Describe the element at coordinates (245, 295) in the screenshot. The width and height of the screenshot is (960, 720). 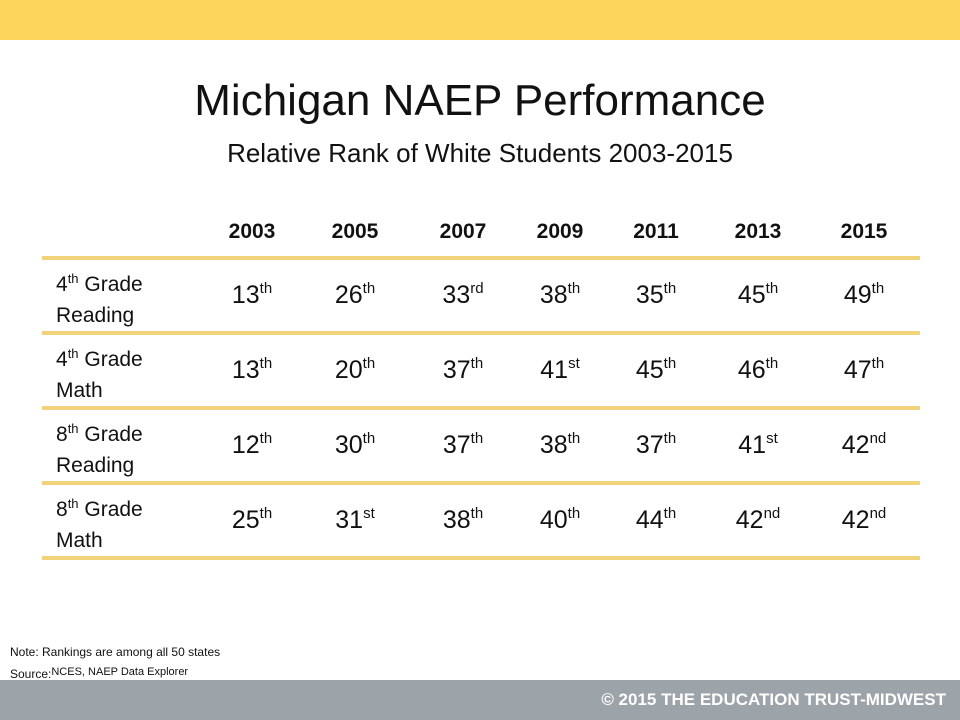
I see `rank-number: 13` at that location.